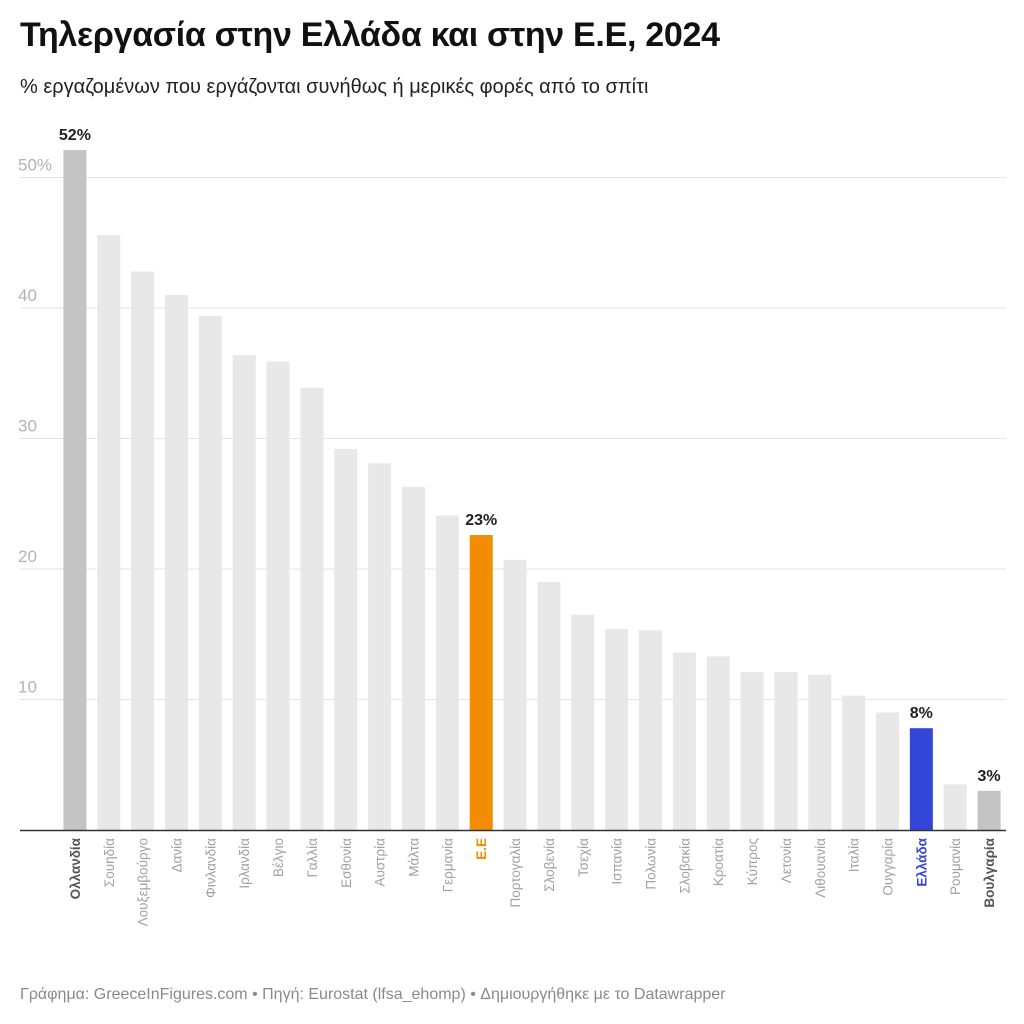 The height and width of the screenshot is (1024, 1024). I want to click on x-category-label: Μάλτα, so click(414, 857).